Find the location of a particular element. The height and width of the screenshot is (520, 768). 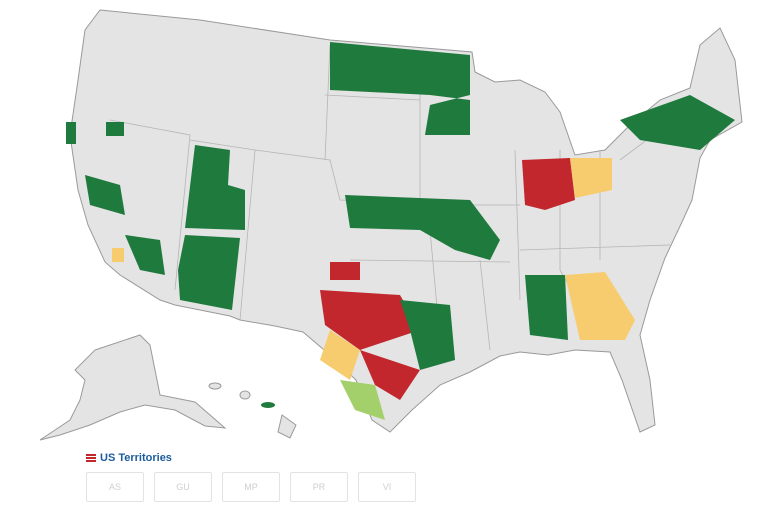

region-lightgreen is located at coordinates (362, 400).